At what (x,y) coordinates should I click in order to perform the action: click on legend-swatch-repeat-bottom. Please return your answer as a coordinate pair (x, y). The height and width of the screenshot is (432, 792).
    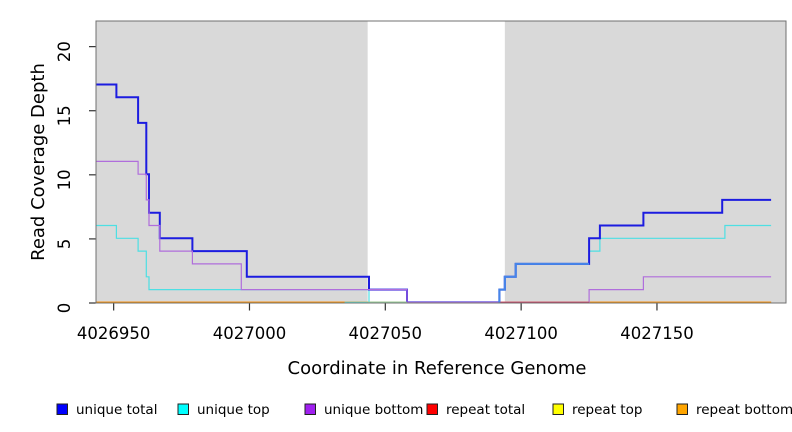
    Looking at the image, I should click on (682, 409).